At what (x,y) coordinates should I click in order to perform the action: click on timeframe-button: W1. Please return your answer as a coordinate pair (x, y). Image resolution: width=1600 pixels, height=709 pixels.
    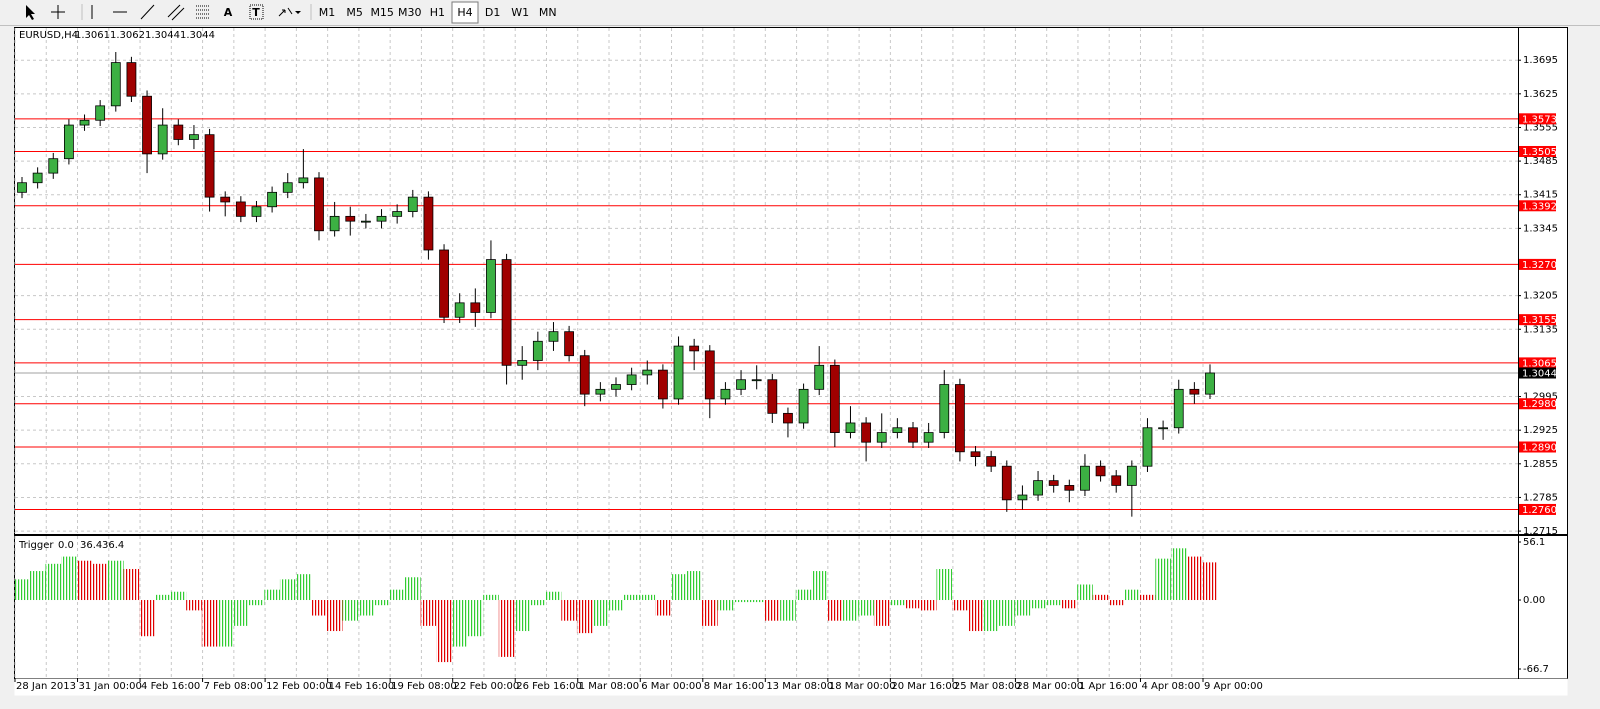
    Looking at the image, I should click on (520, 12).